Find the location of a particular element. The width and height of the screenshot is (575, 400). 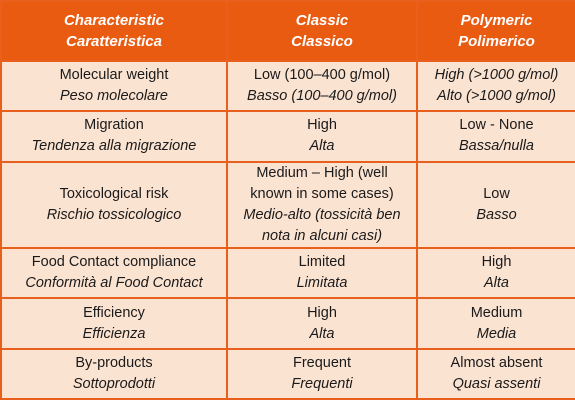

cell-text-it: Efficienza is located at coordinates (114, 333).